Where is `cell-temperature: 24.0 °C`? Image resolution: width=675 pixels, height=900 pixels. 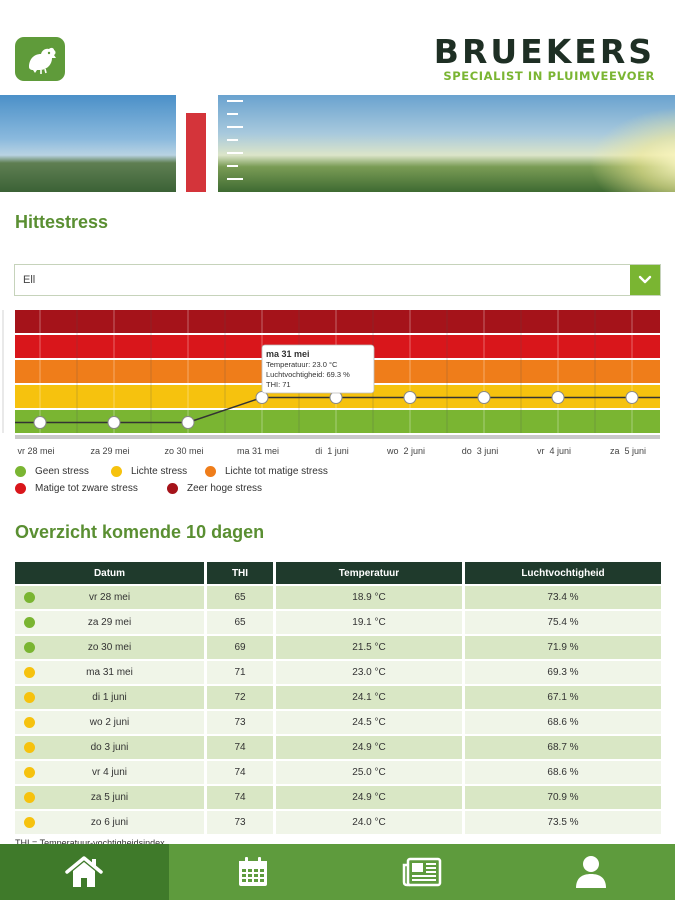 cell-temperature: 24.0 °C is located at coordinates (369, 822).